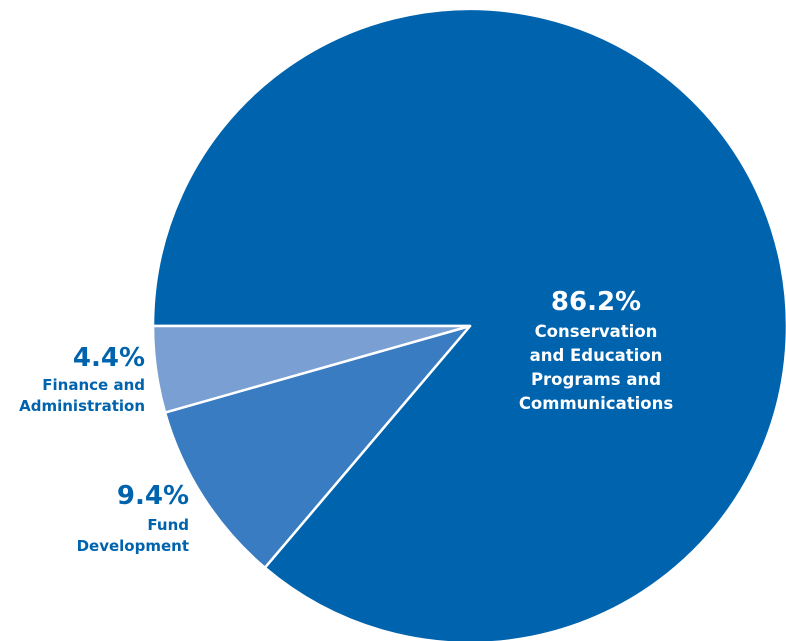 This screenshot has width=786, height=641. I want to click on slice-label-conservation-education-line-3: Programs and, so click(596, 379).